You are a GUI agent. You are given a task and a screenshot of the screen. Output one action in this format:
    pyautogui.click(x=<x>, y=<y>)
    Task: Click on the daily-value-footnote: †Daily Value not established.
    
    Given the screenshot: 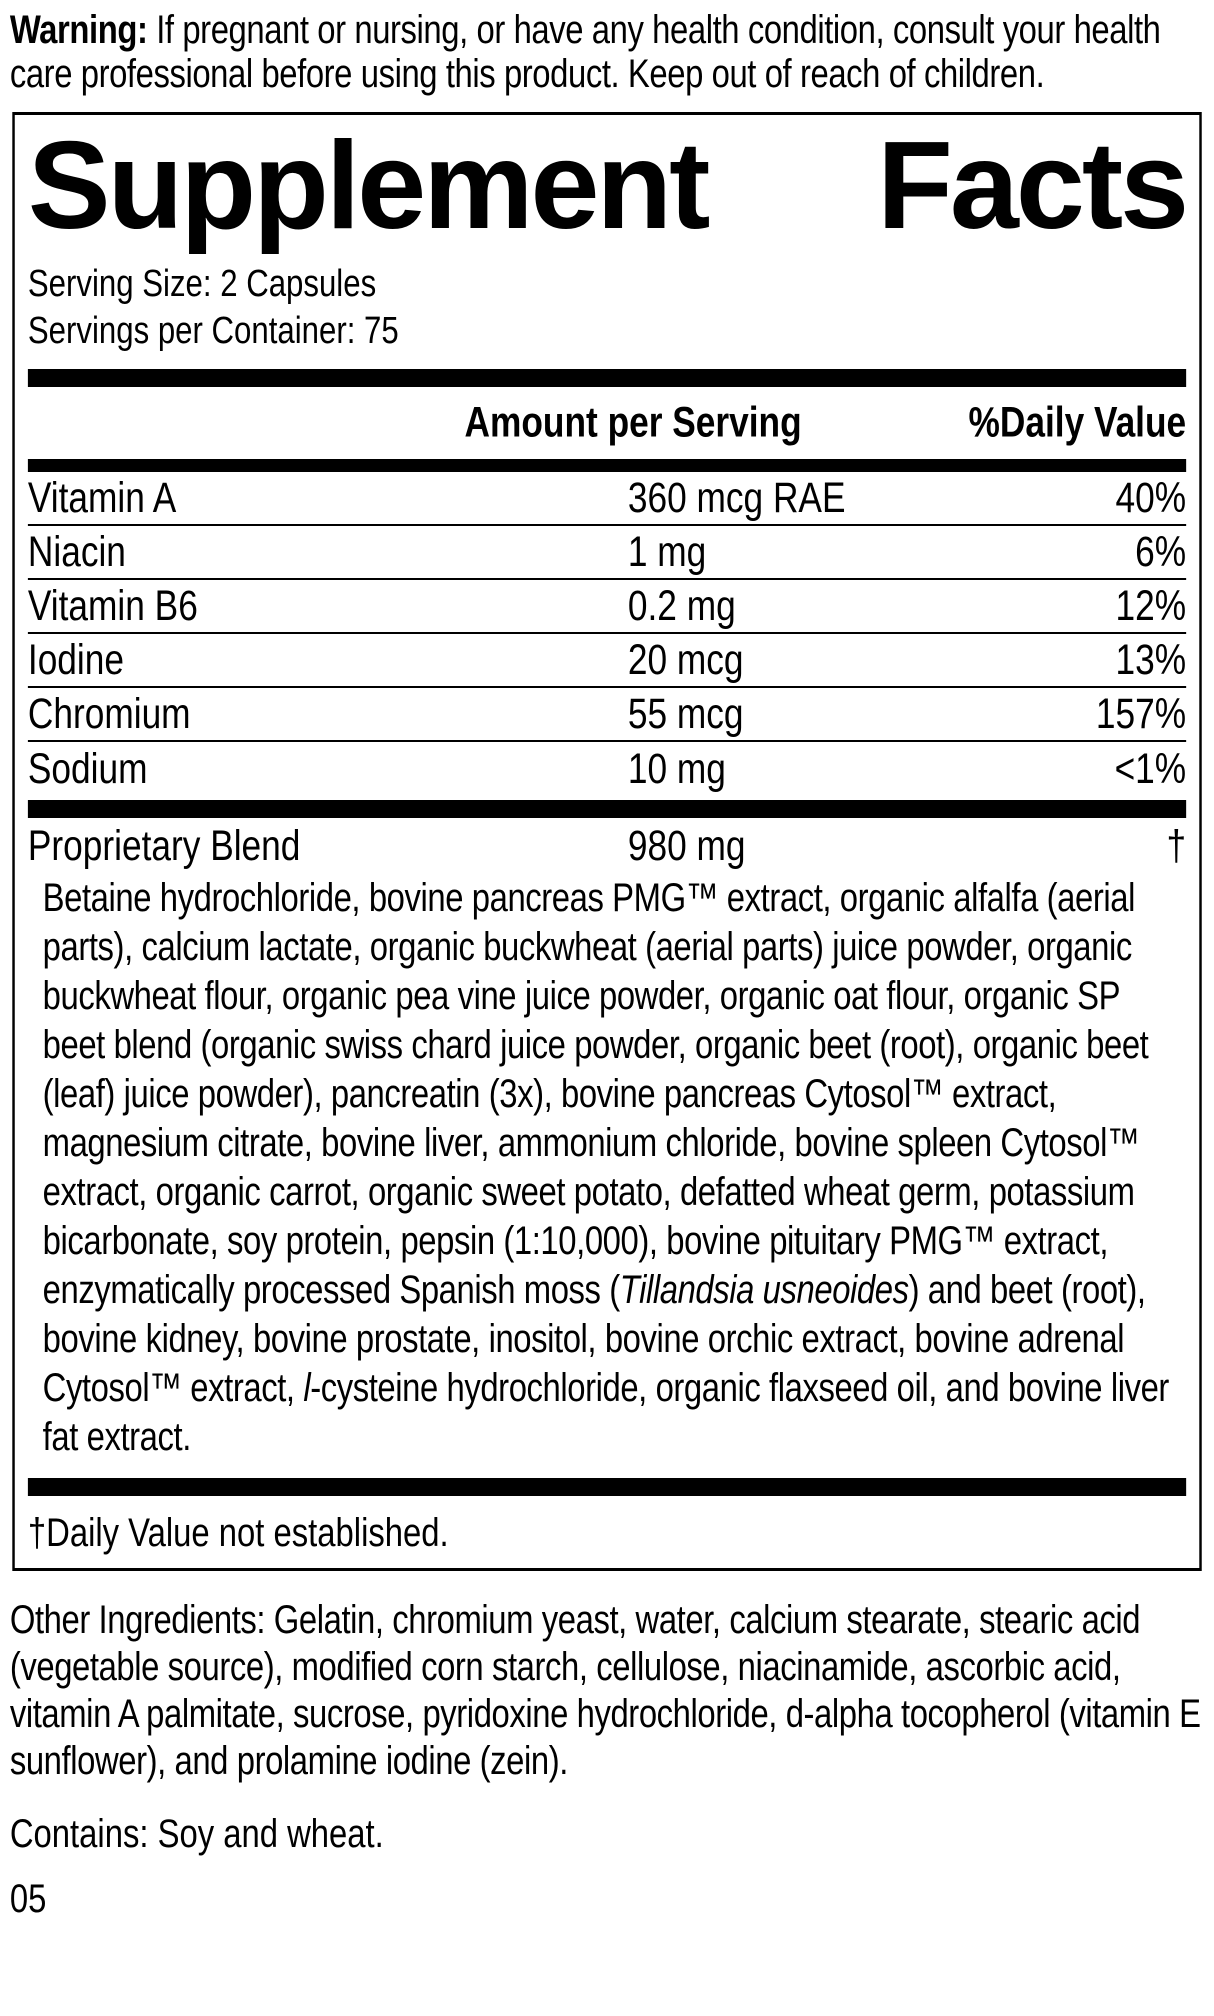 What is the action you would take?
    pyautogui.click(x=238, y=1533)
    